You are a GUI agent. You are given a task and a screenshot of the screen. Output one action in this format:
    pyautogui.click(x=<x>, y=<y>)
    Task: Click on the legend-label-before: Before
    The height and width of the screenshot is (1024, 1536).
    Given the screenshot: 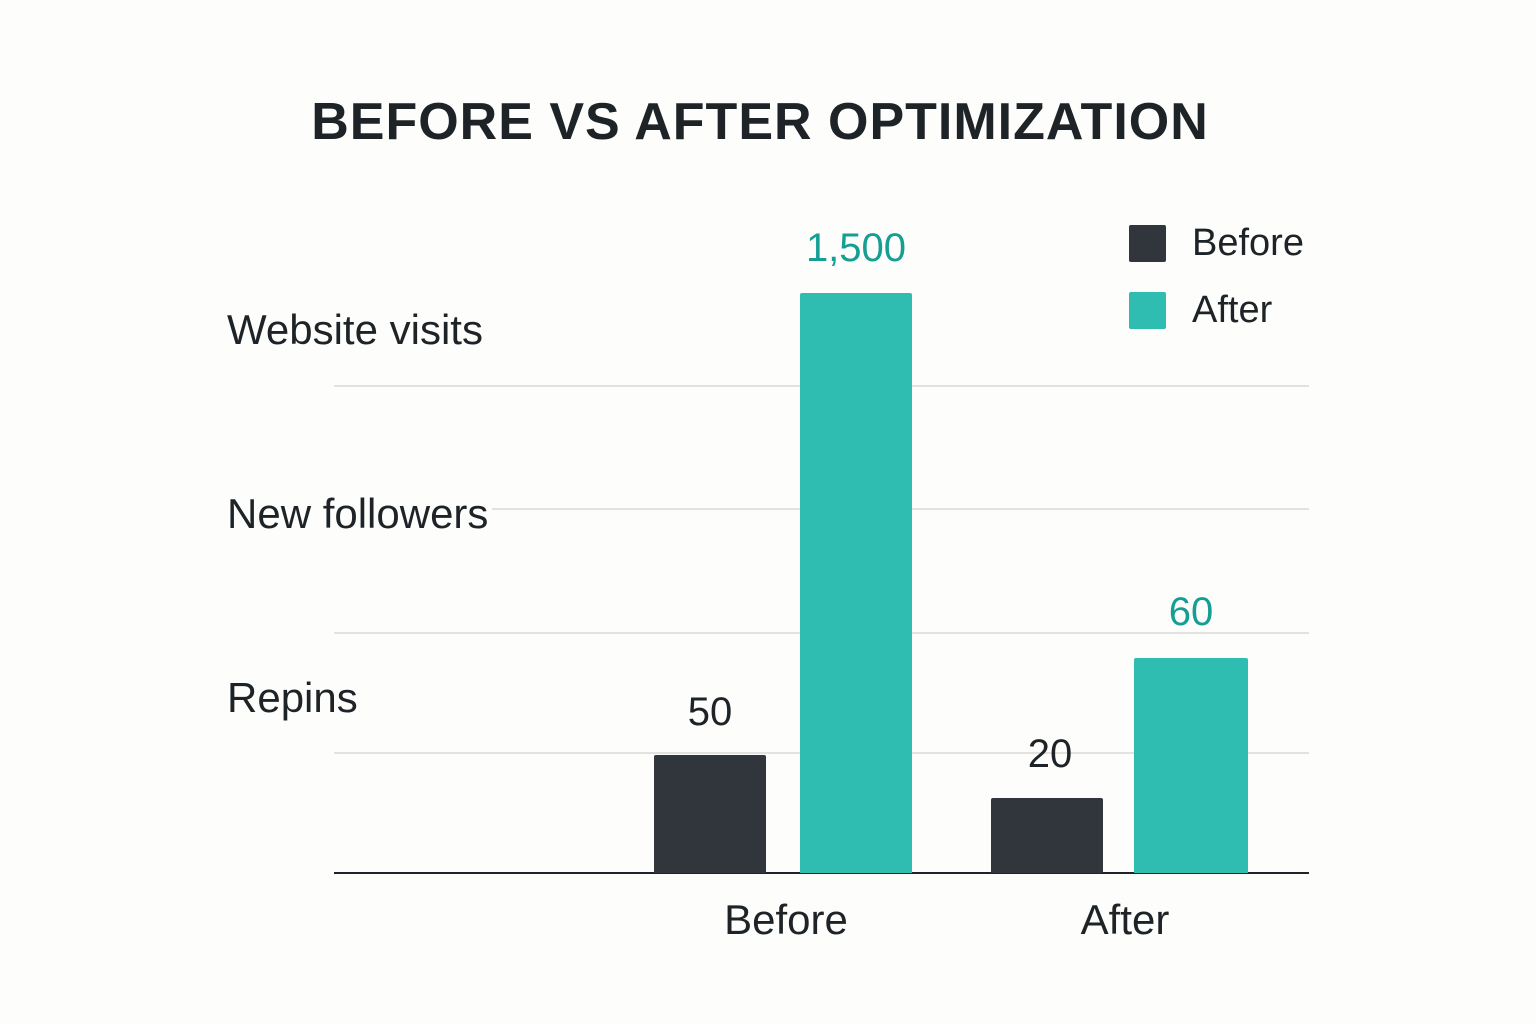 What is the action you would take?
    pyautogui.click(x=1248, y=243)
    